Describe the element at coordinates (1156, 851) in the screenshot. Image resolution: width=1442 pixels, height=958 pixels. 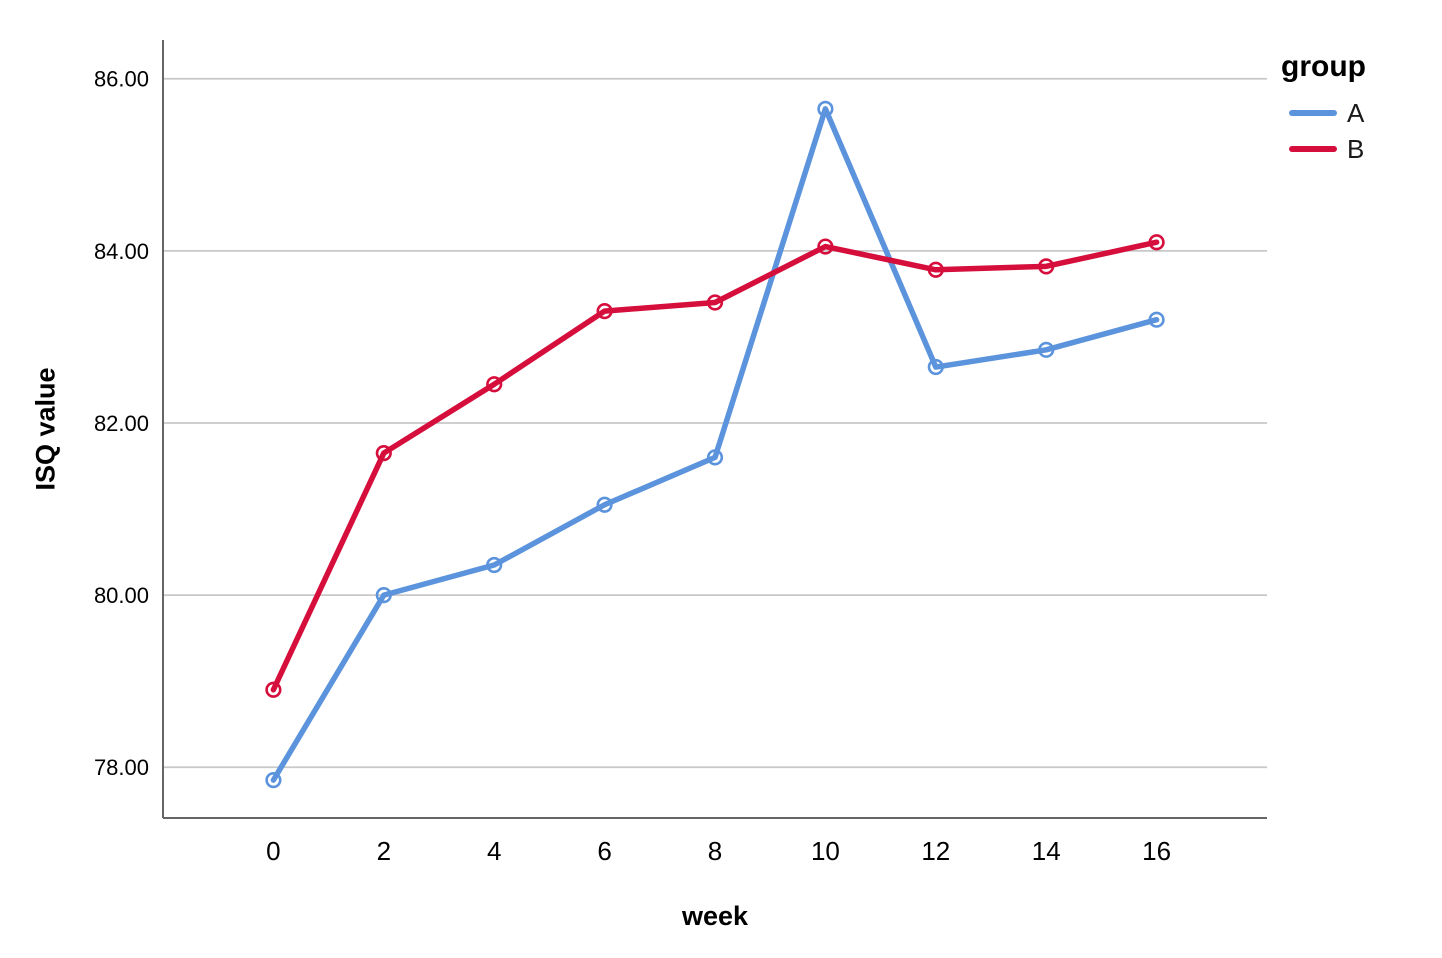
I see `x-tick-label-16: 16` at that location.